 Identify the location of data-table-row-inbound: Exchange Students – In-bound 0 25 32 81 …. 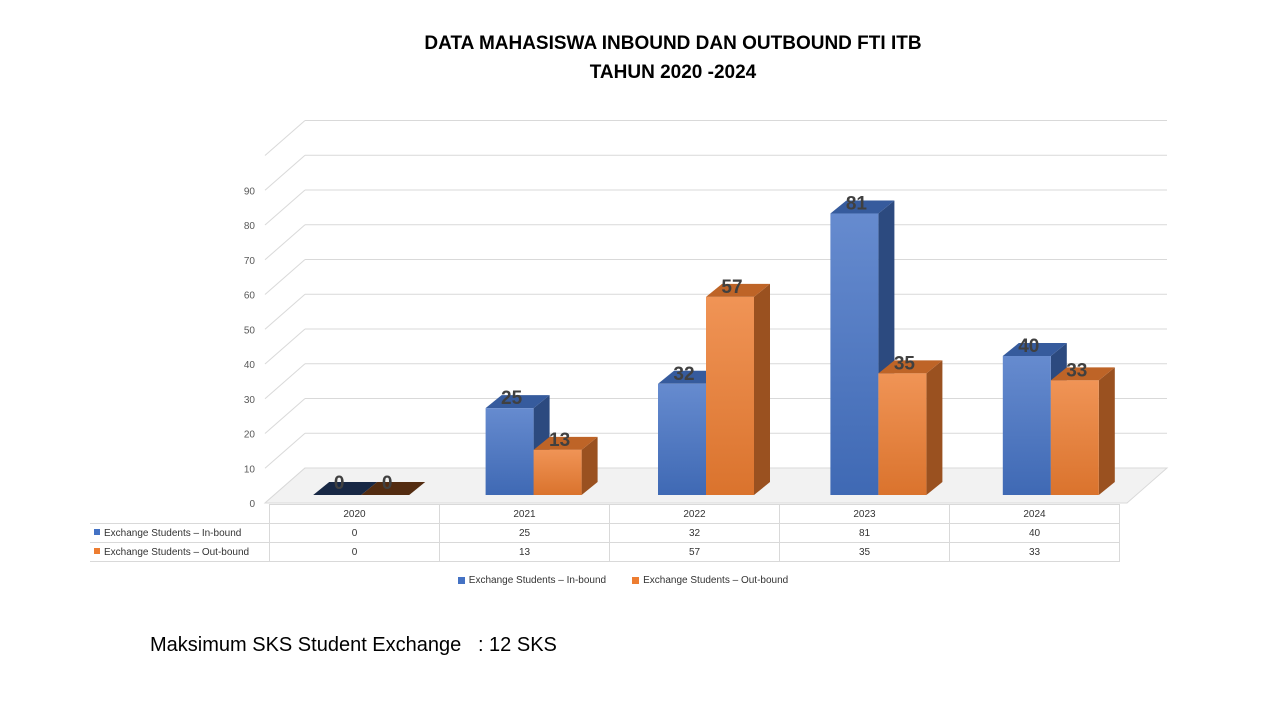
(605, 533).